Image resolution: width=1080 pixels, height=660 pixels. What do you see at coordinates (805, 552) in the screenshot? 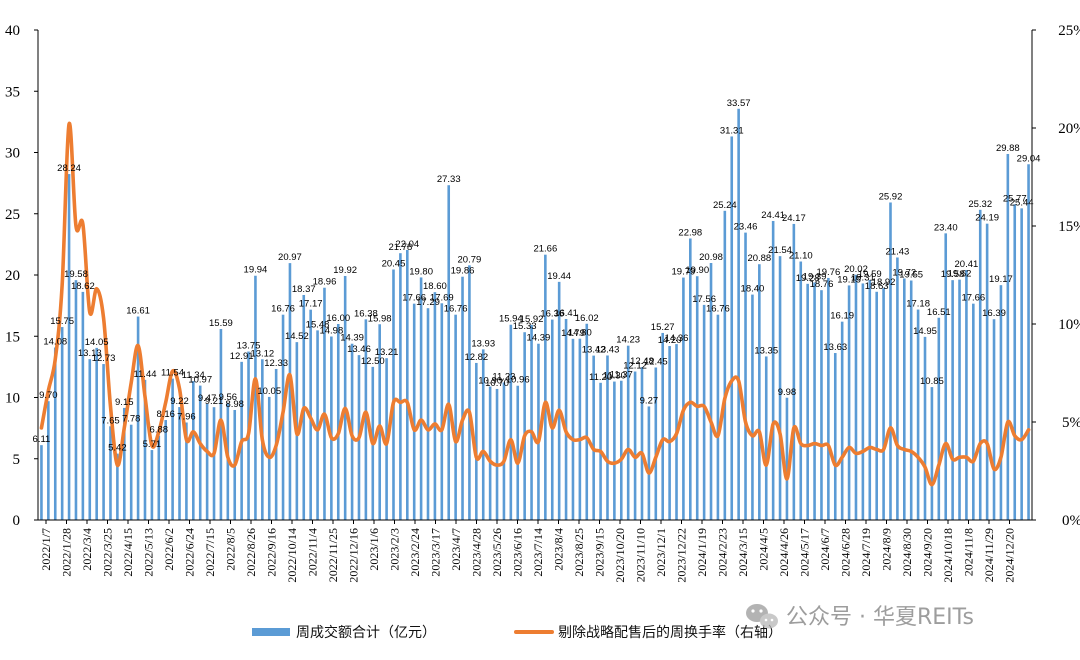
I see `x-tick-label: 2024/5/17` at bounding box center [805, 552].